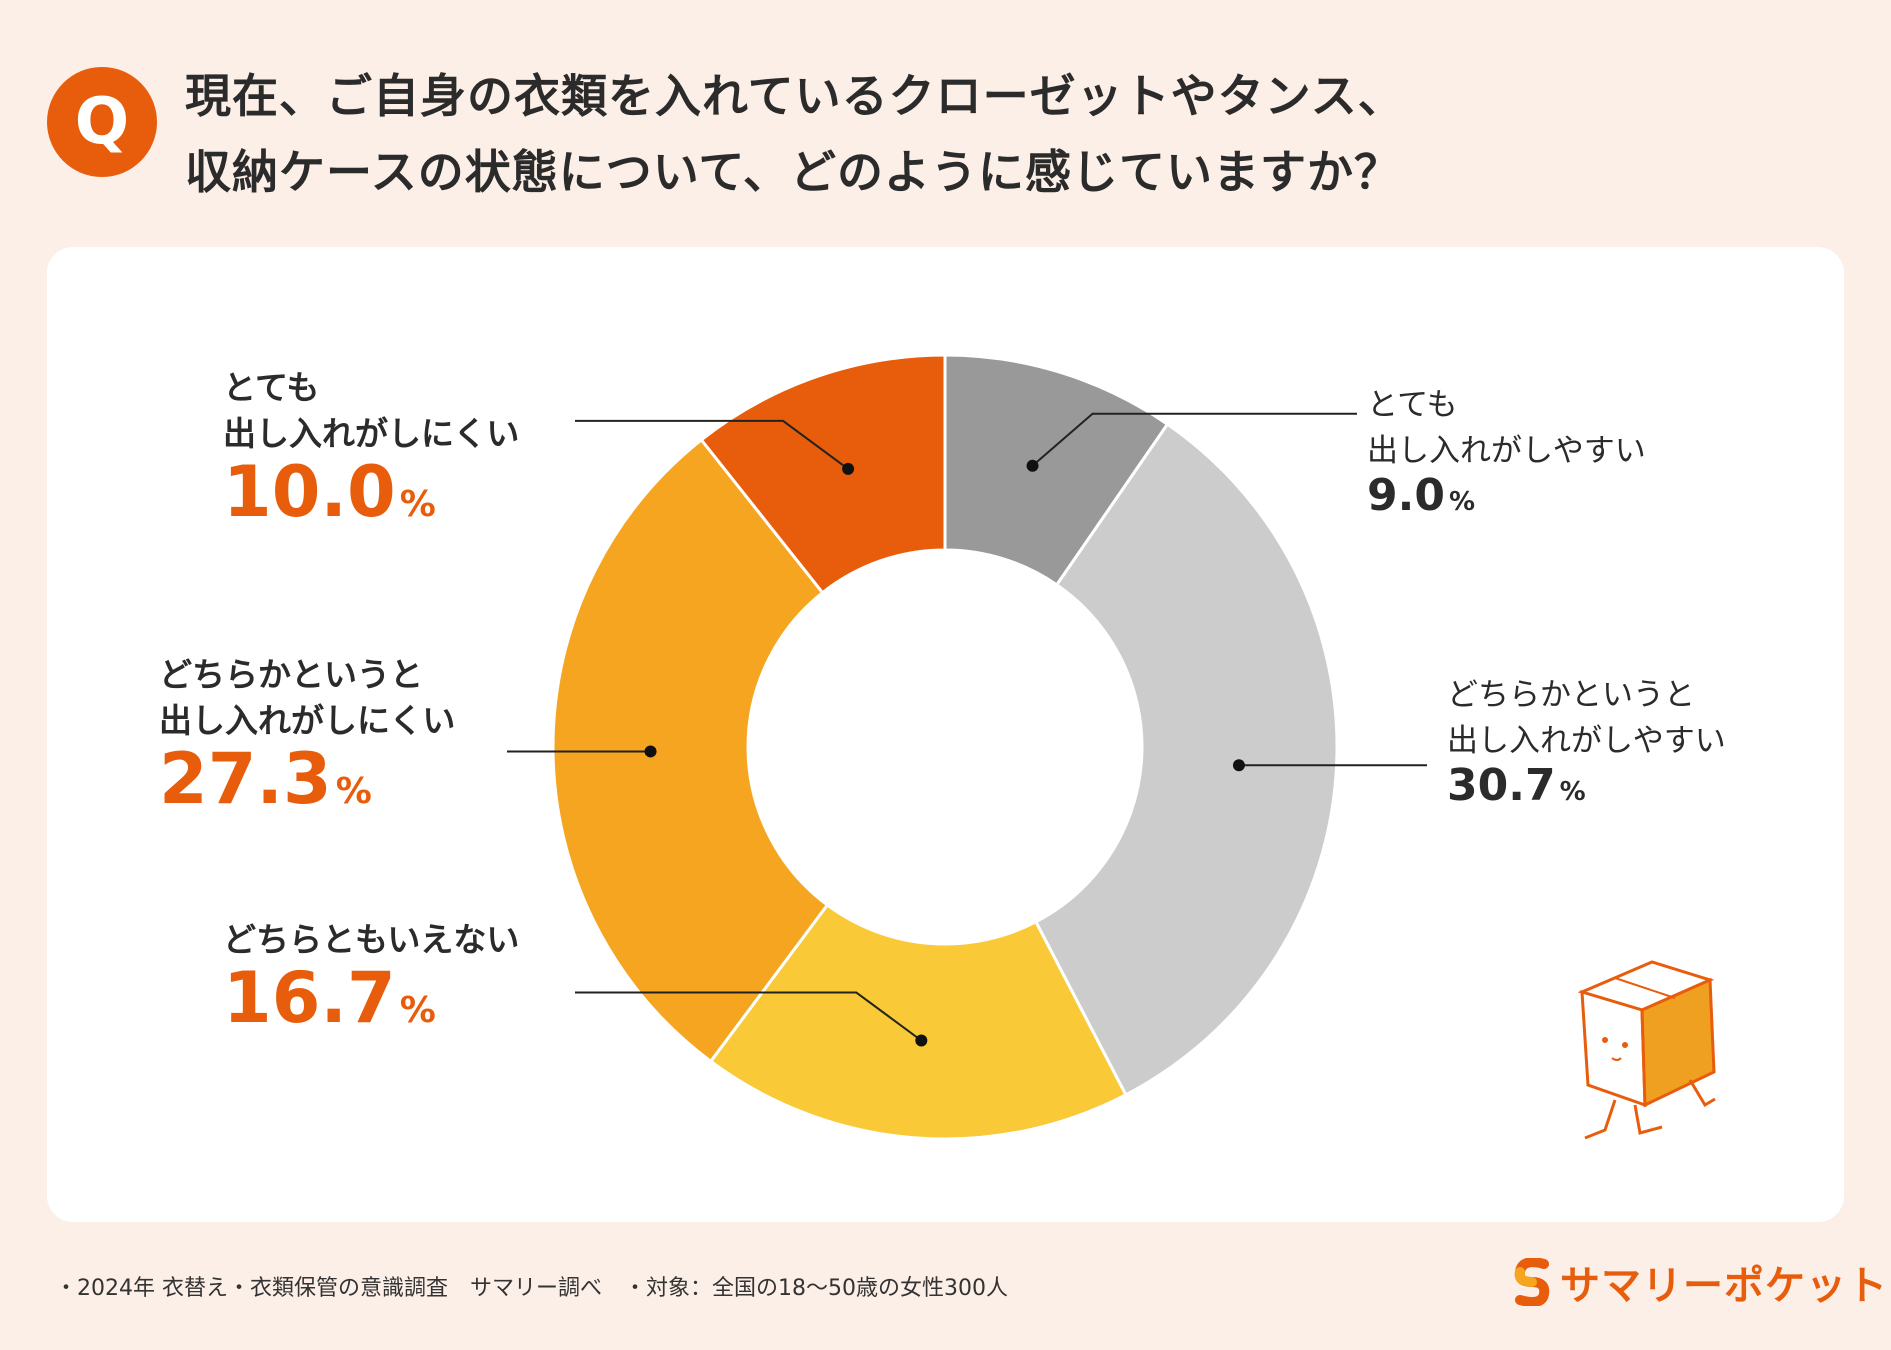  I want to click on brand-logo: サマリーポケット, so click(1700, 1282).